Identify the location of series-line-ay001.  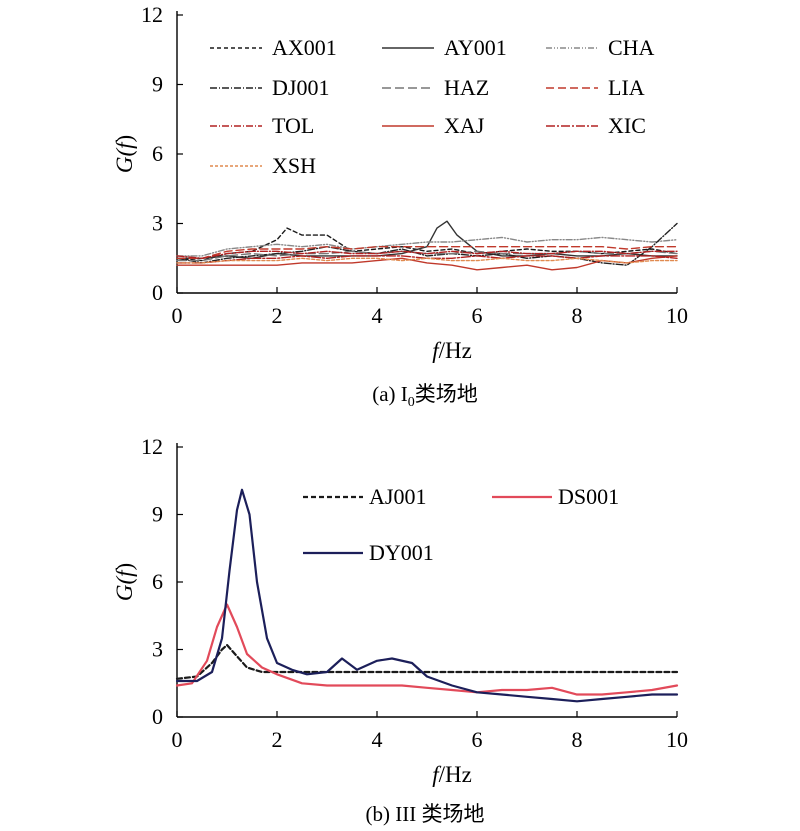
(427, 239).